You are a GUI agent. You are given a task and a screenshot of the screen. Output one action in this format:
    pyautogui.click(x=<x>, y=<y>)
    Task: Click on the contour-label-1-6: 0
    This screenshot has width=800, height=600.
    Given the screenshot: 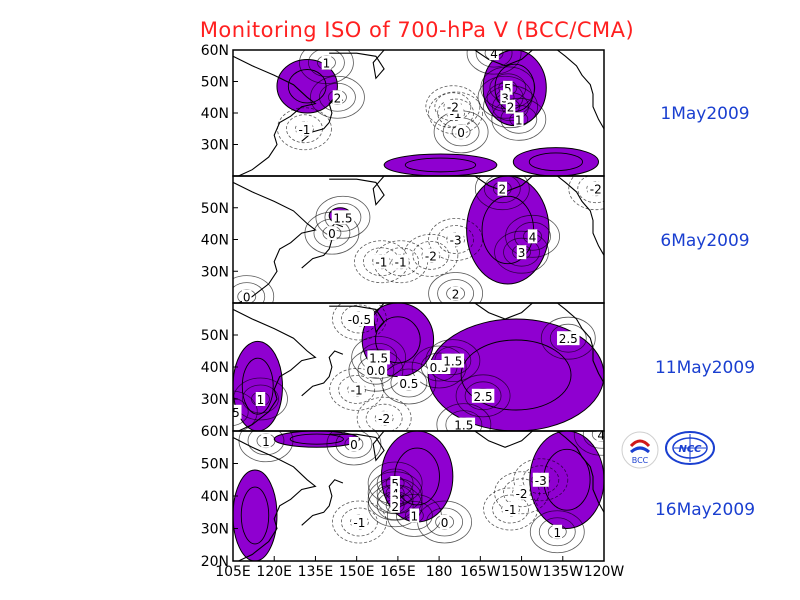 What is the action you would take?
    pyautogui.click(x=461, y=133)
    